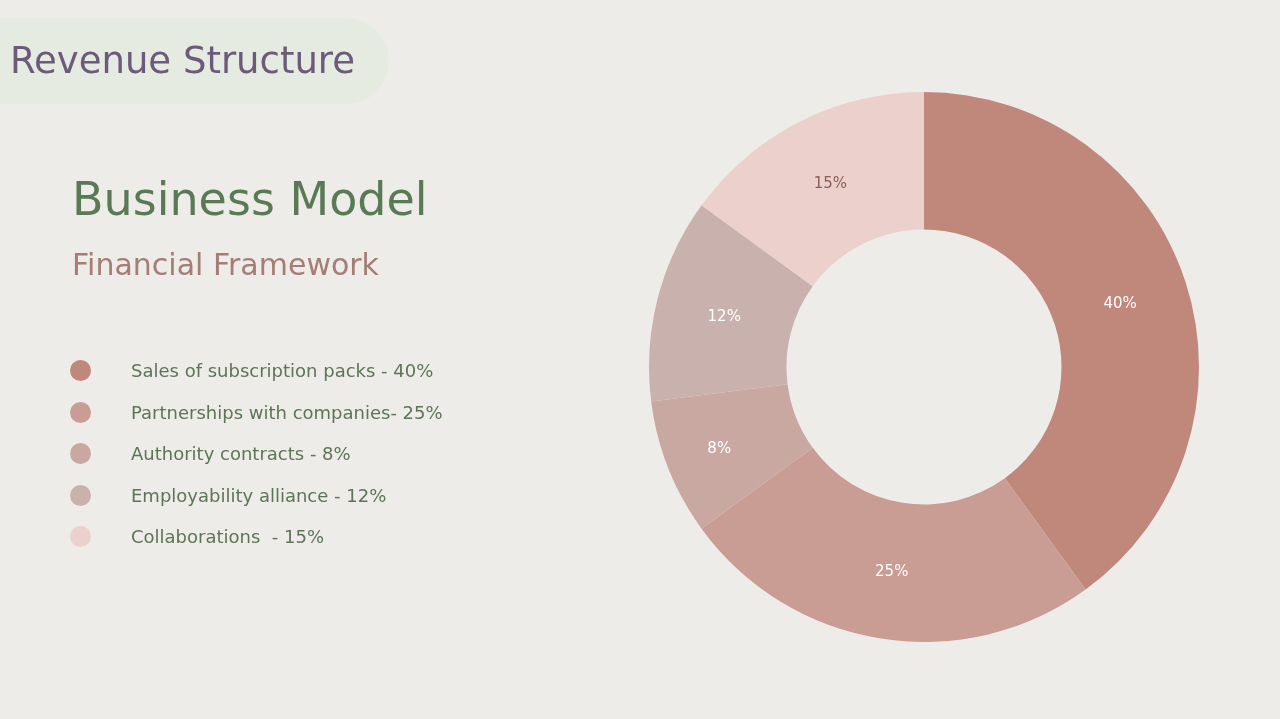 Image resolution: width=1280 pixels, height=719 pixels. What do you see at coordinates (724, 315) in the screenshot?
I see `data-label: 12%` at bounding box center [724, 315].